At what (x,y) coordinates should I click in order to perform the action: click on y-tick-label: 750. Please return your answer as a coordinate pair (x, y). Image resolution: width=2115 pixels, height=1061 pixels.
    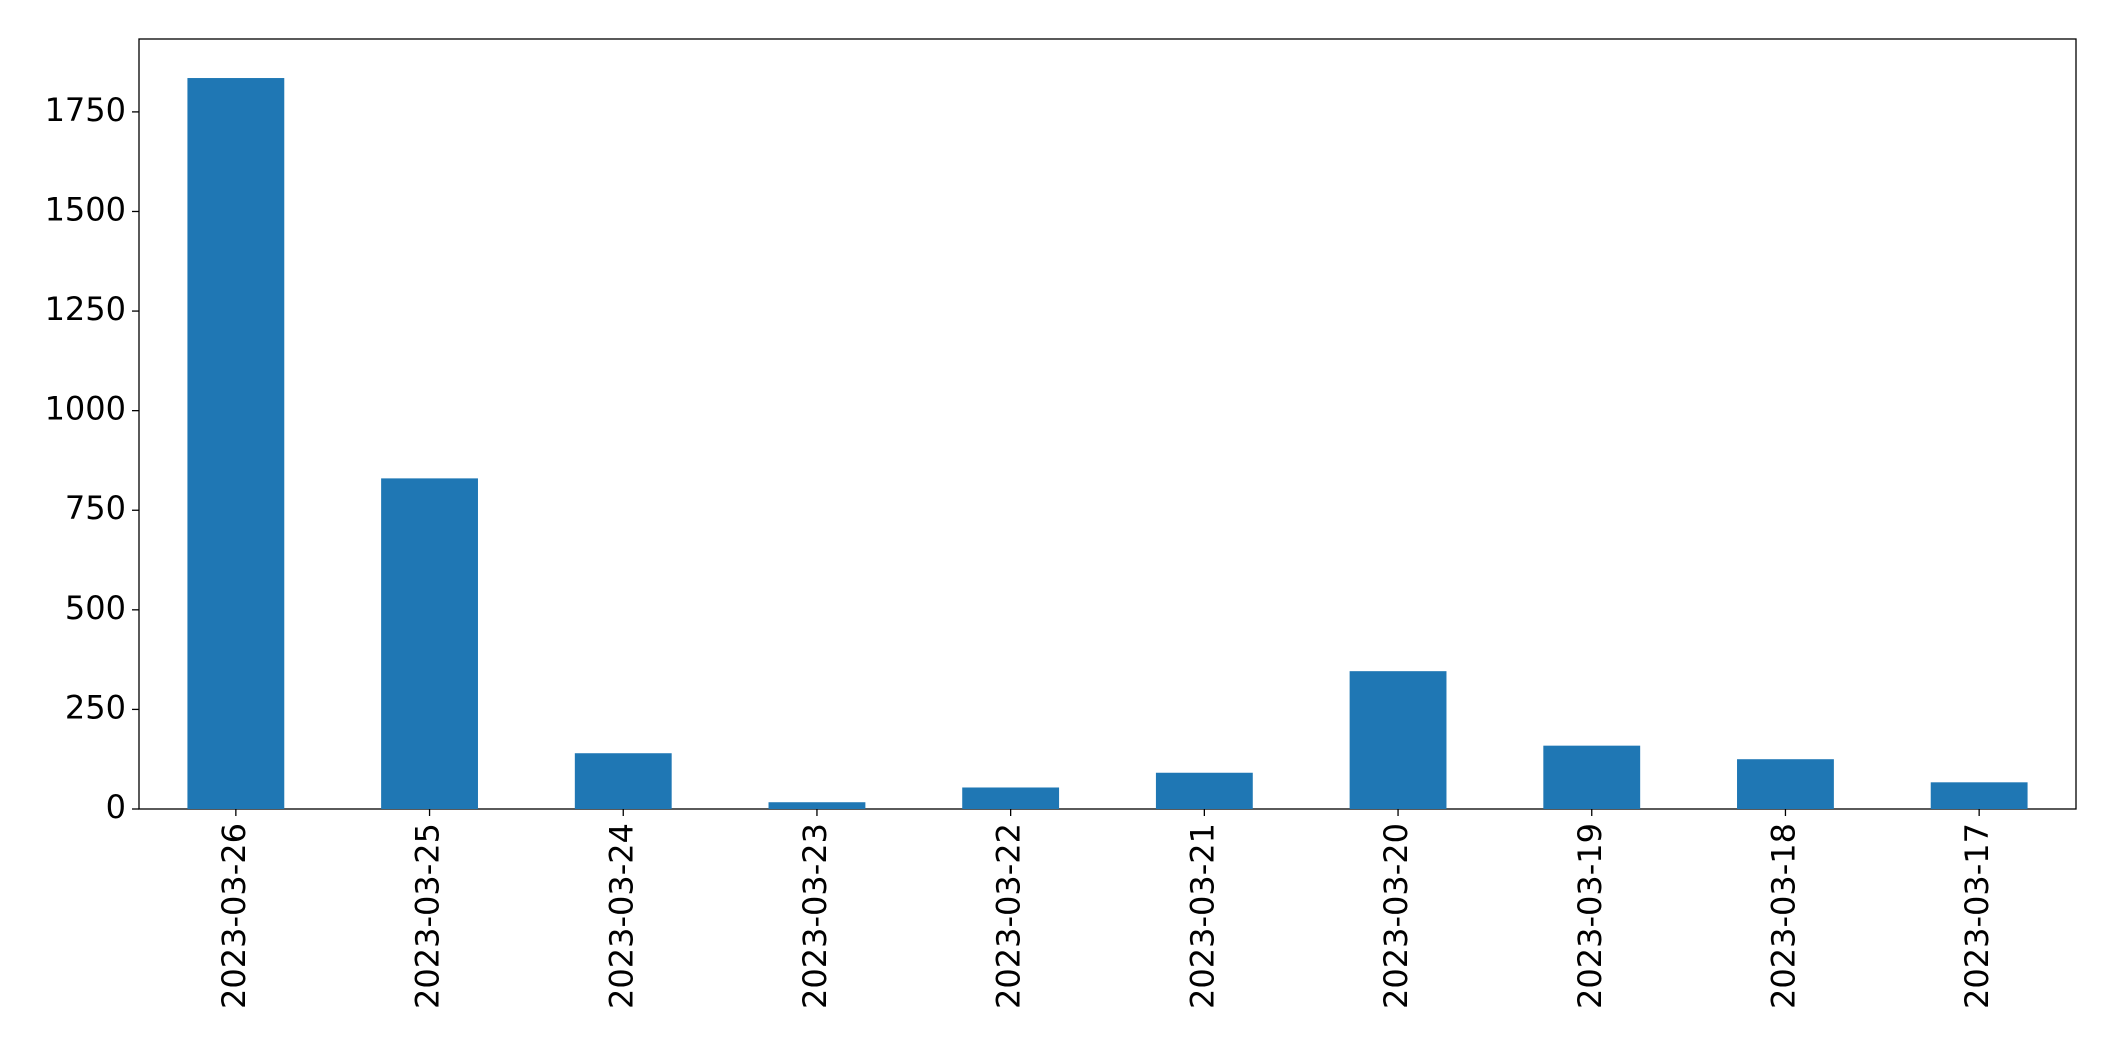
    Looking at the image, I should click on (95, 508).